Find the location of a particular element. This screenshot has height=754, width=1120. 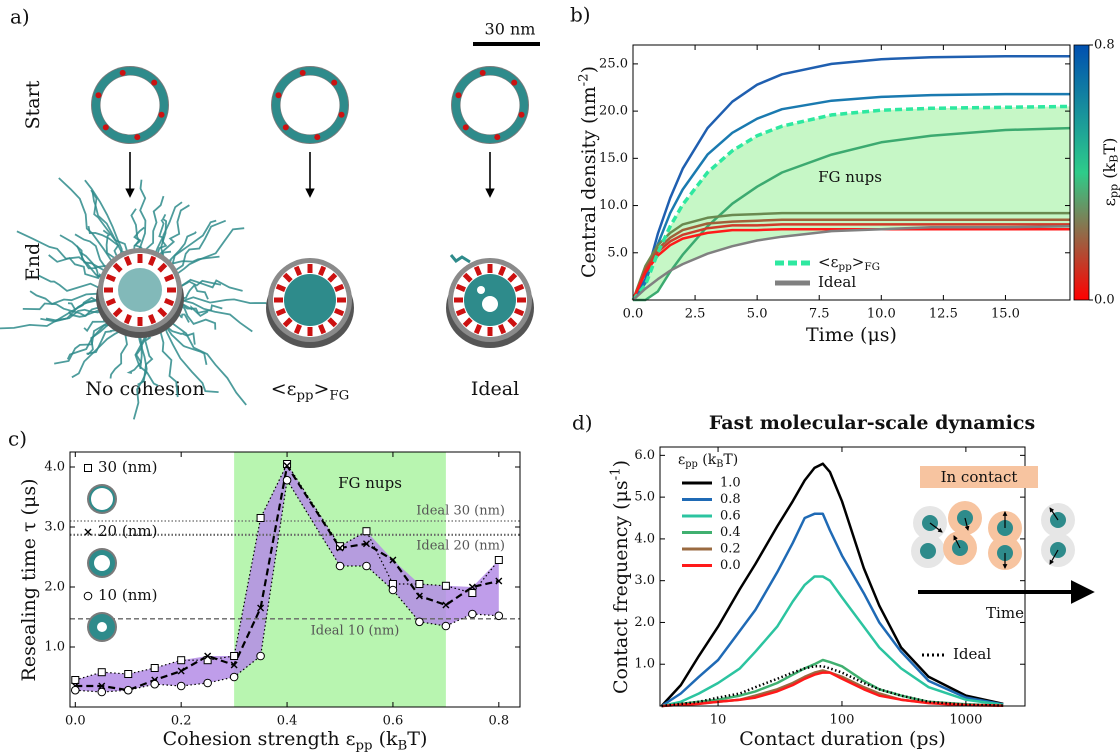

x-axis-label: Contact duration (ps) is located at coordinates (842, 739).